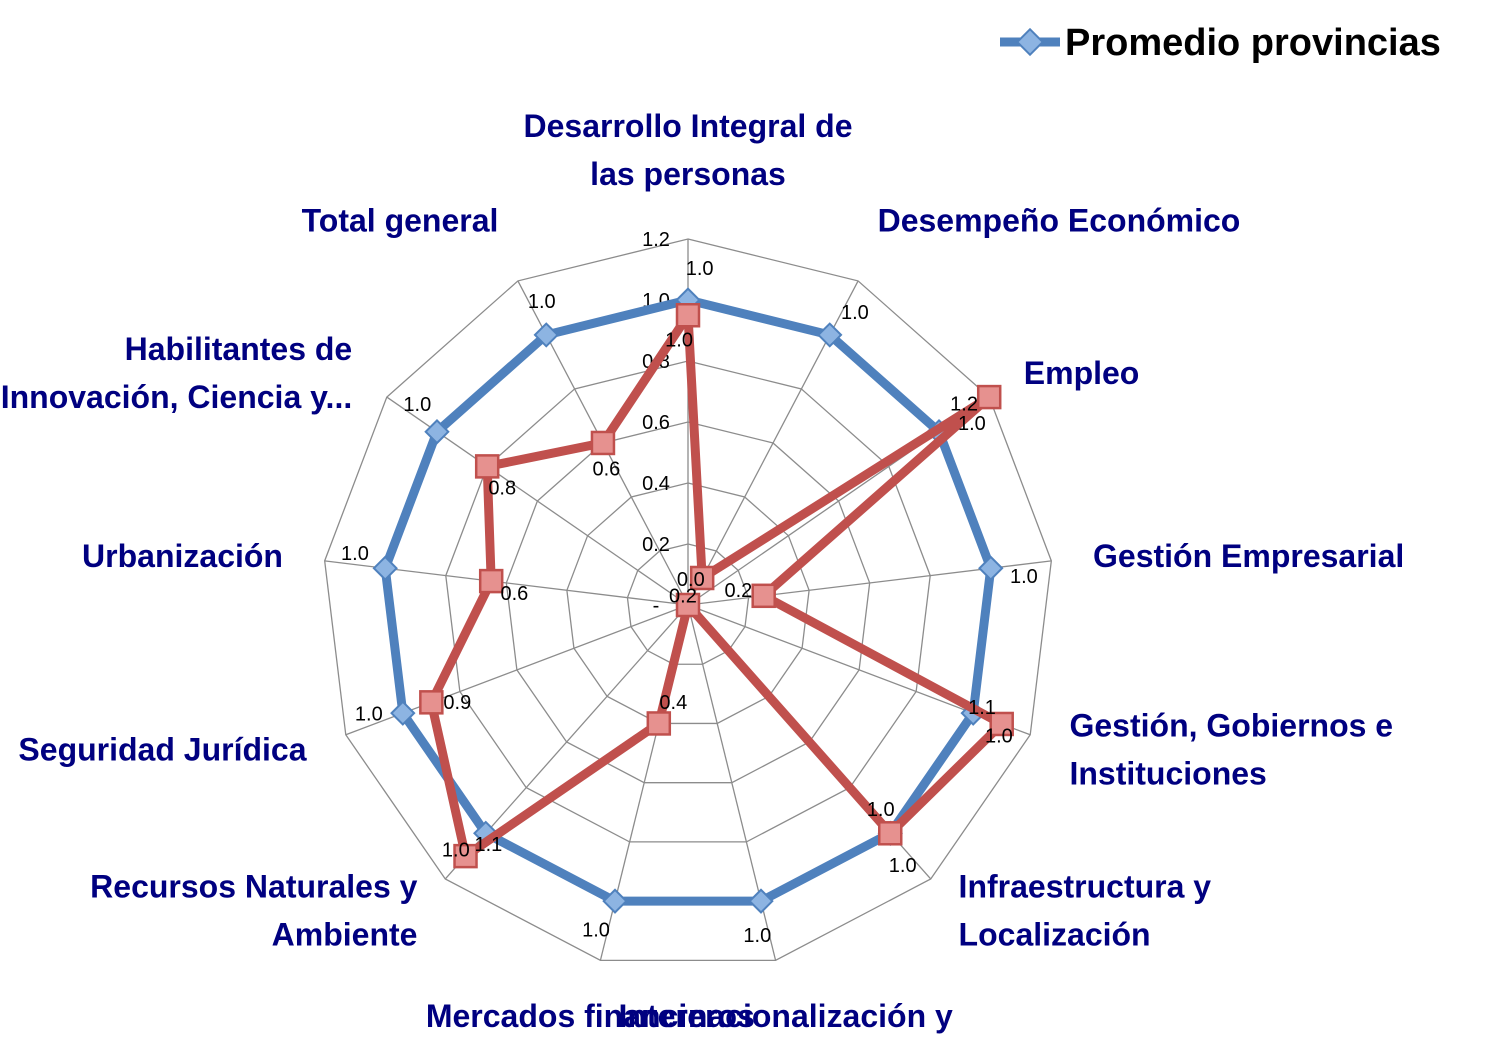 Image resolution: width=1495 pixels, height=1048 pixels. I want to click on legend-entry: Promedio provincias, so click(1253, 43).